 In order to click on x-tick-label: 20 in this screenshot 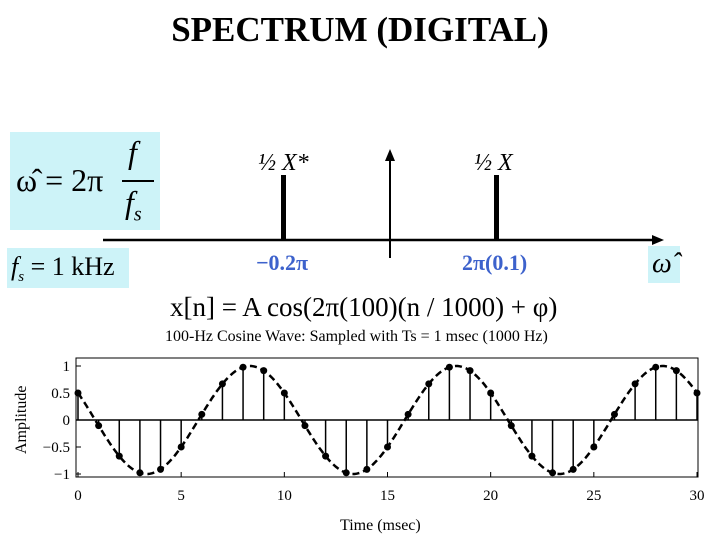, I will do `click(490, 496)`.